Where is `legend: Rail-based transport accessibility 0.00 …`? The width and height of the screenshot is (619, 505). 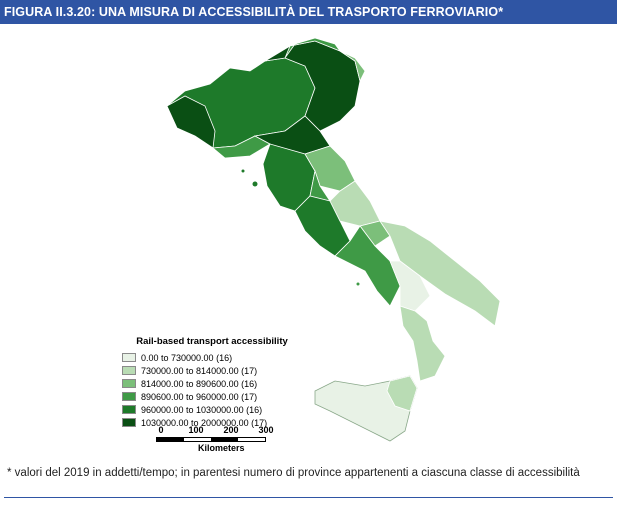 legend: Rail-based transport accessibility 0.00 … is located at coordinates (212, 382).